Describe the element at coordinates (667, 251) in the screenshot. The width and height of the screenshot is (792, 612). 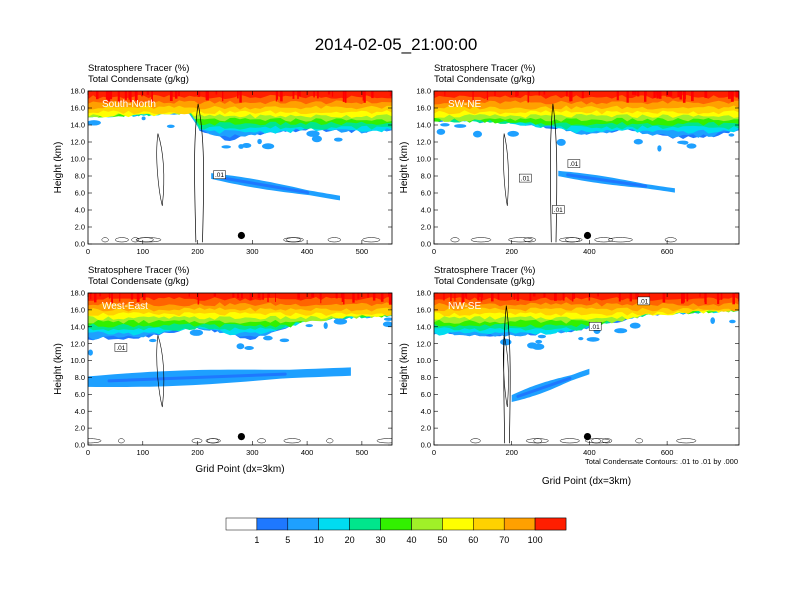
I see `x-tick-label: 600` at that location.